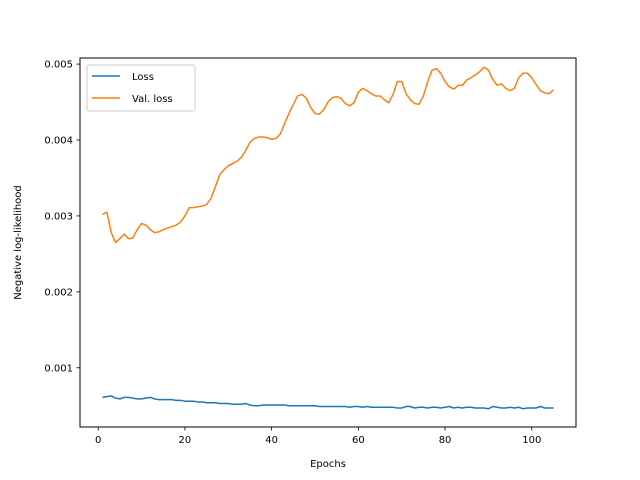 This screenshot has width=640, height=480. I want to click on y-axis-ticks: 0.001 0.002 0.003 0.004 0.005, so click(62, 217).